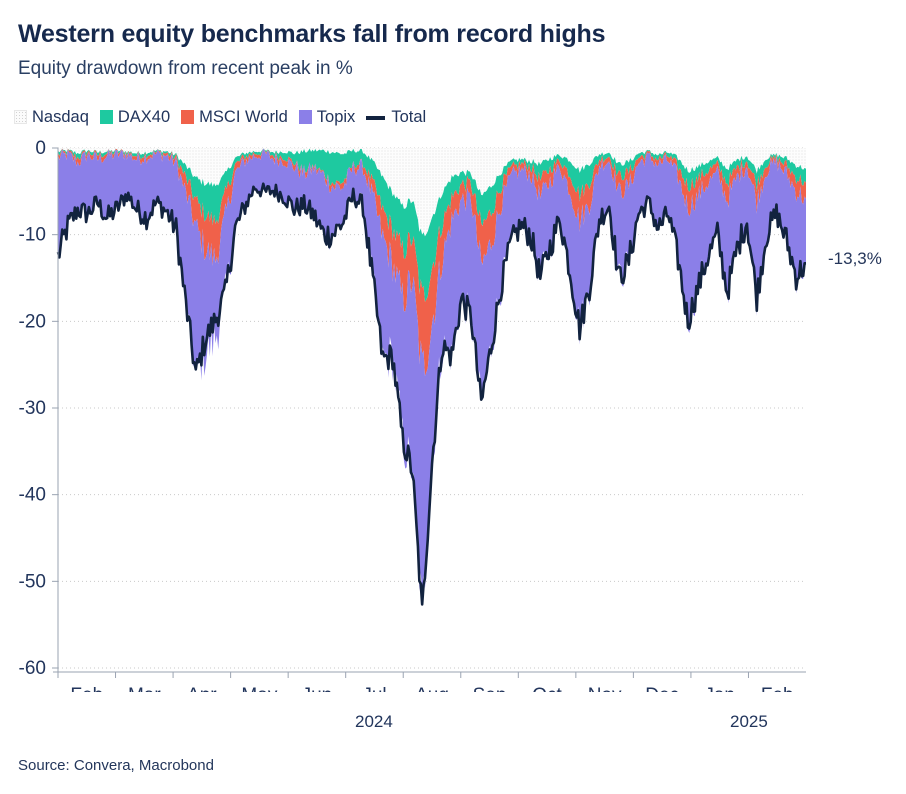 This screenshot has height=794, width=906. What do you see at coordinates (20, 117) in the screenshot?
I see `legend-swatch-nasdaq-icon` at bounding box center [20, 117].